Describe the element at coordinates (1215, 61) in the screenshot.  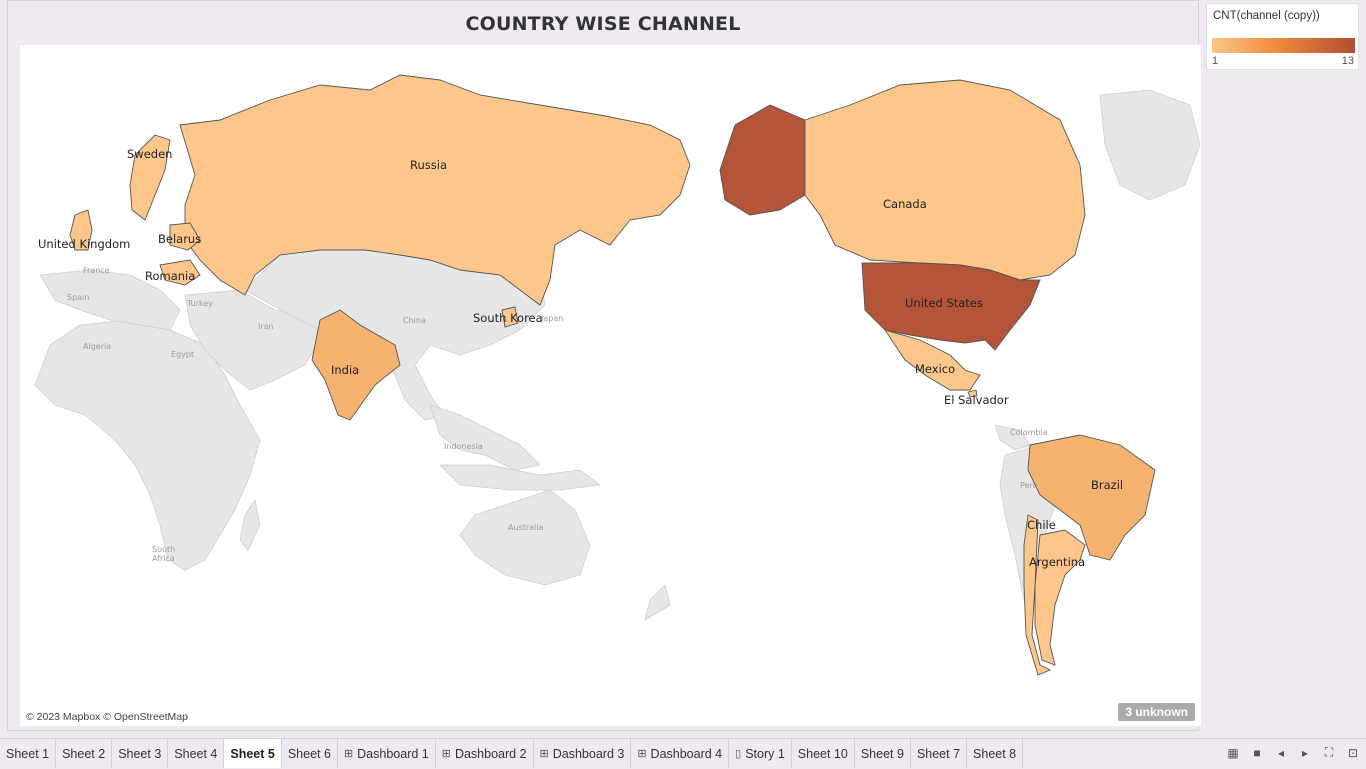
I see `legend-min-value: 1` at that location.